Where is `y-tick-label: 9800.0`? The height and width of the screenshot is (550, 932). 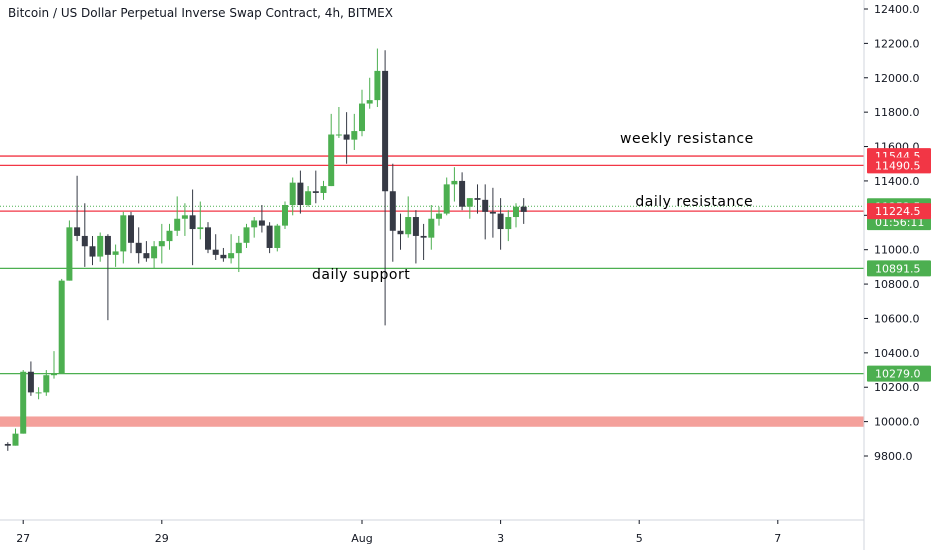 y-tick-label: 9800.0 is located at coordinates (893, 456).